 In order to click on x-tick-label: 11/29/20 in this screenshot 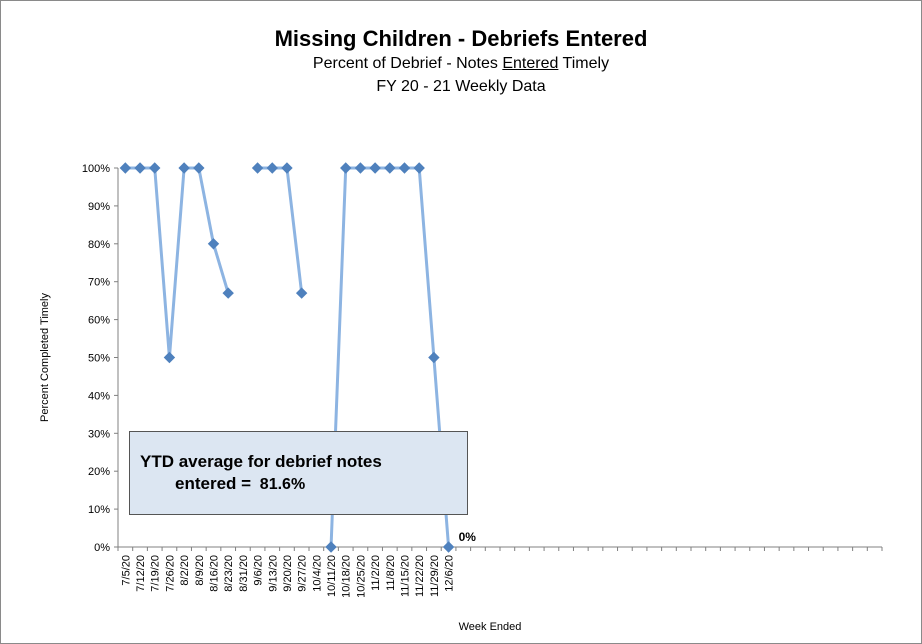, I will do `click(435, 576)`.